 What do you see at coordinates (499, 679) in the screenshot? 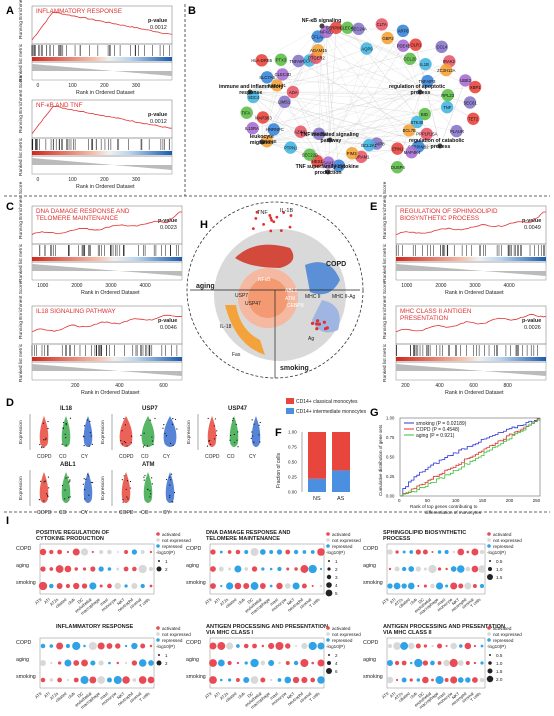
I see `size-legend-label: 2.0` at bounding box center [499, 679].